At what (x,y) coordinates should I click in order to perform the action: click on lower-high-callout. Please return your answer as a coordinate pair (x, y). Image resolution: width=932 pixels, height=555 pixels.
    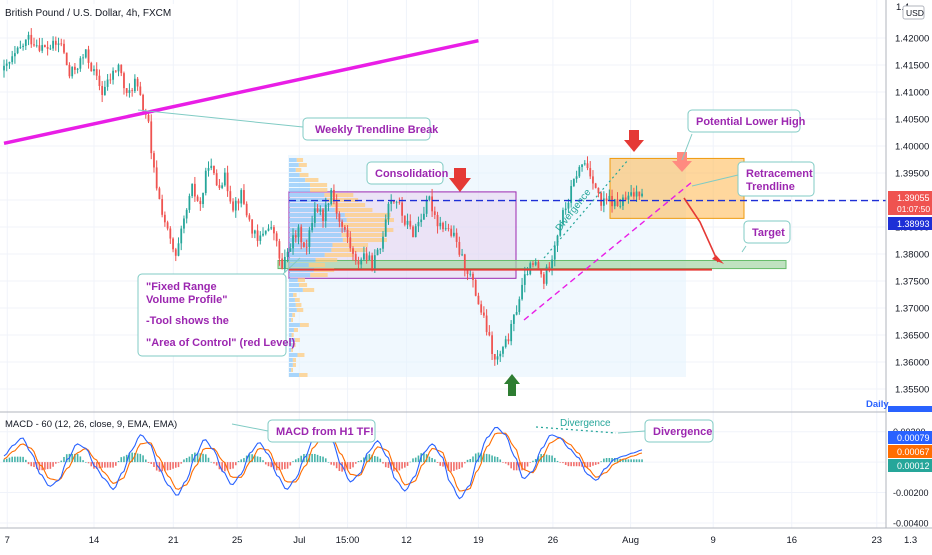
    Looking at the image, I should click on (744, 121).